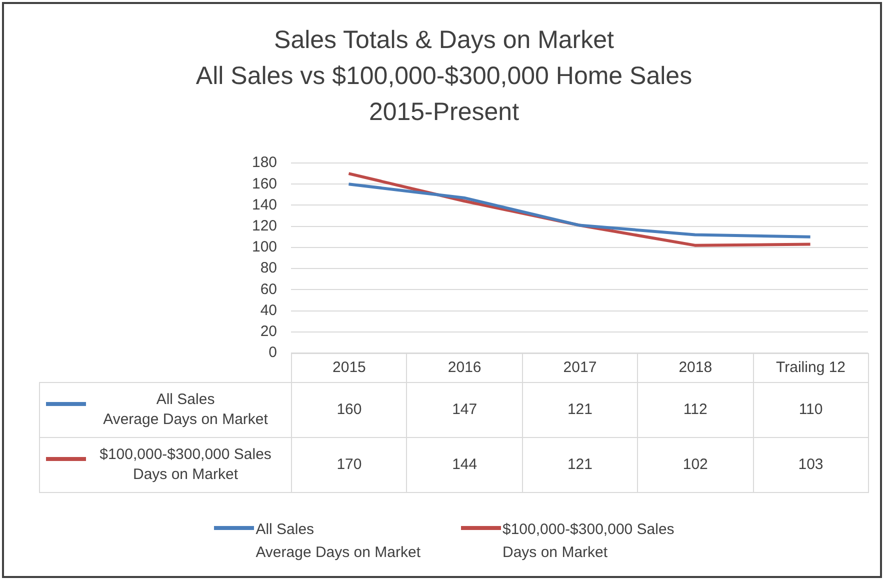  What do you see at coordinates (810, 464) in the screenshot?
I see `data-label: 103` at bounding box center [810, 464].